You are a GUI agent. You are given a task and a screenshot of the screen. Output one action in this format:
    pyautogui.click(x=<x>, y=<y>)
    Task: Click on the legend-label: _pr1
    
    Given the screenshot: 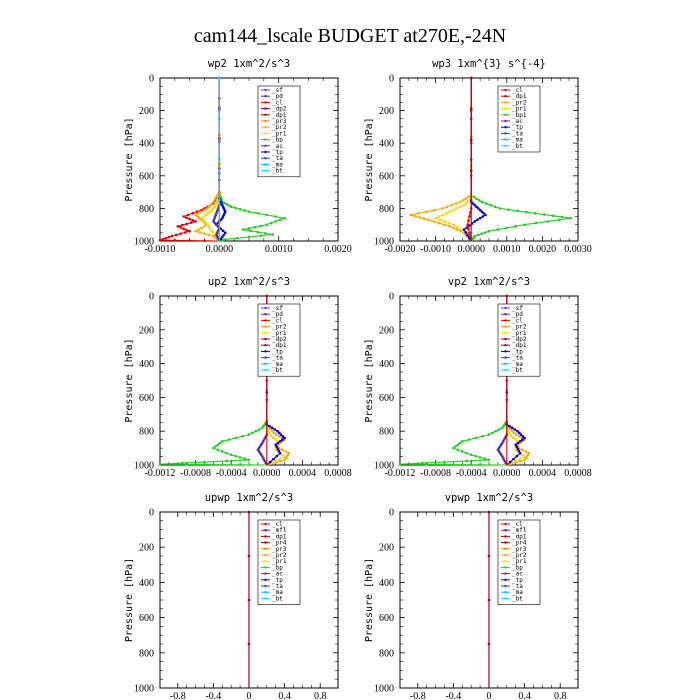 What is the action you would take?
    pyautogui.click(x=279, y=561)
    